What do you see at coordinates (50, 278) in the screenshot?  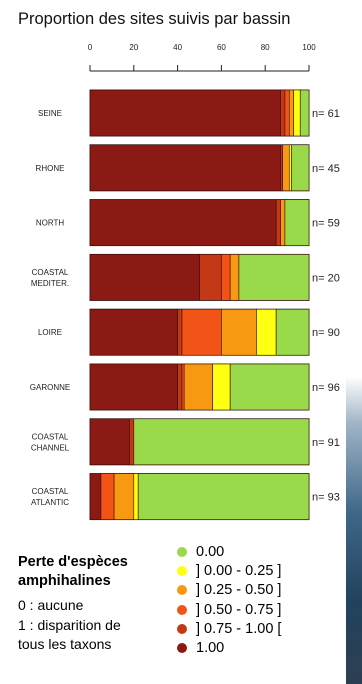 I see `category-label: COASTAL MEDITER.` at bounding box center [50, 278].